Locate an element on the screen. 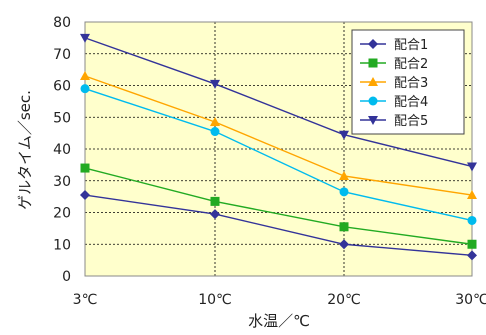 This screenshot has height=335, width=486. y-tick-label: 10 is located at coordinates (62, 245).